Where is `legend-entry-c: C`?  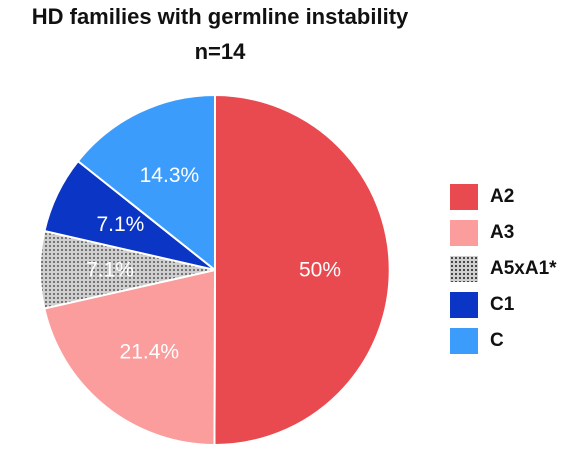
legend-entry-c: C is located at coordinates (477, 341).